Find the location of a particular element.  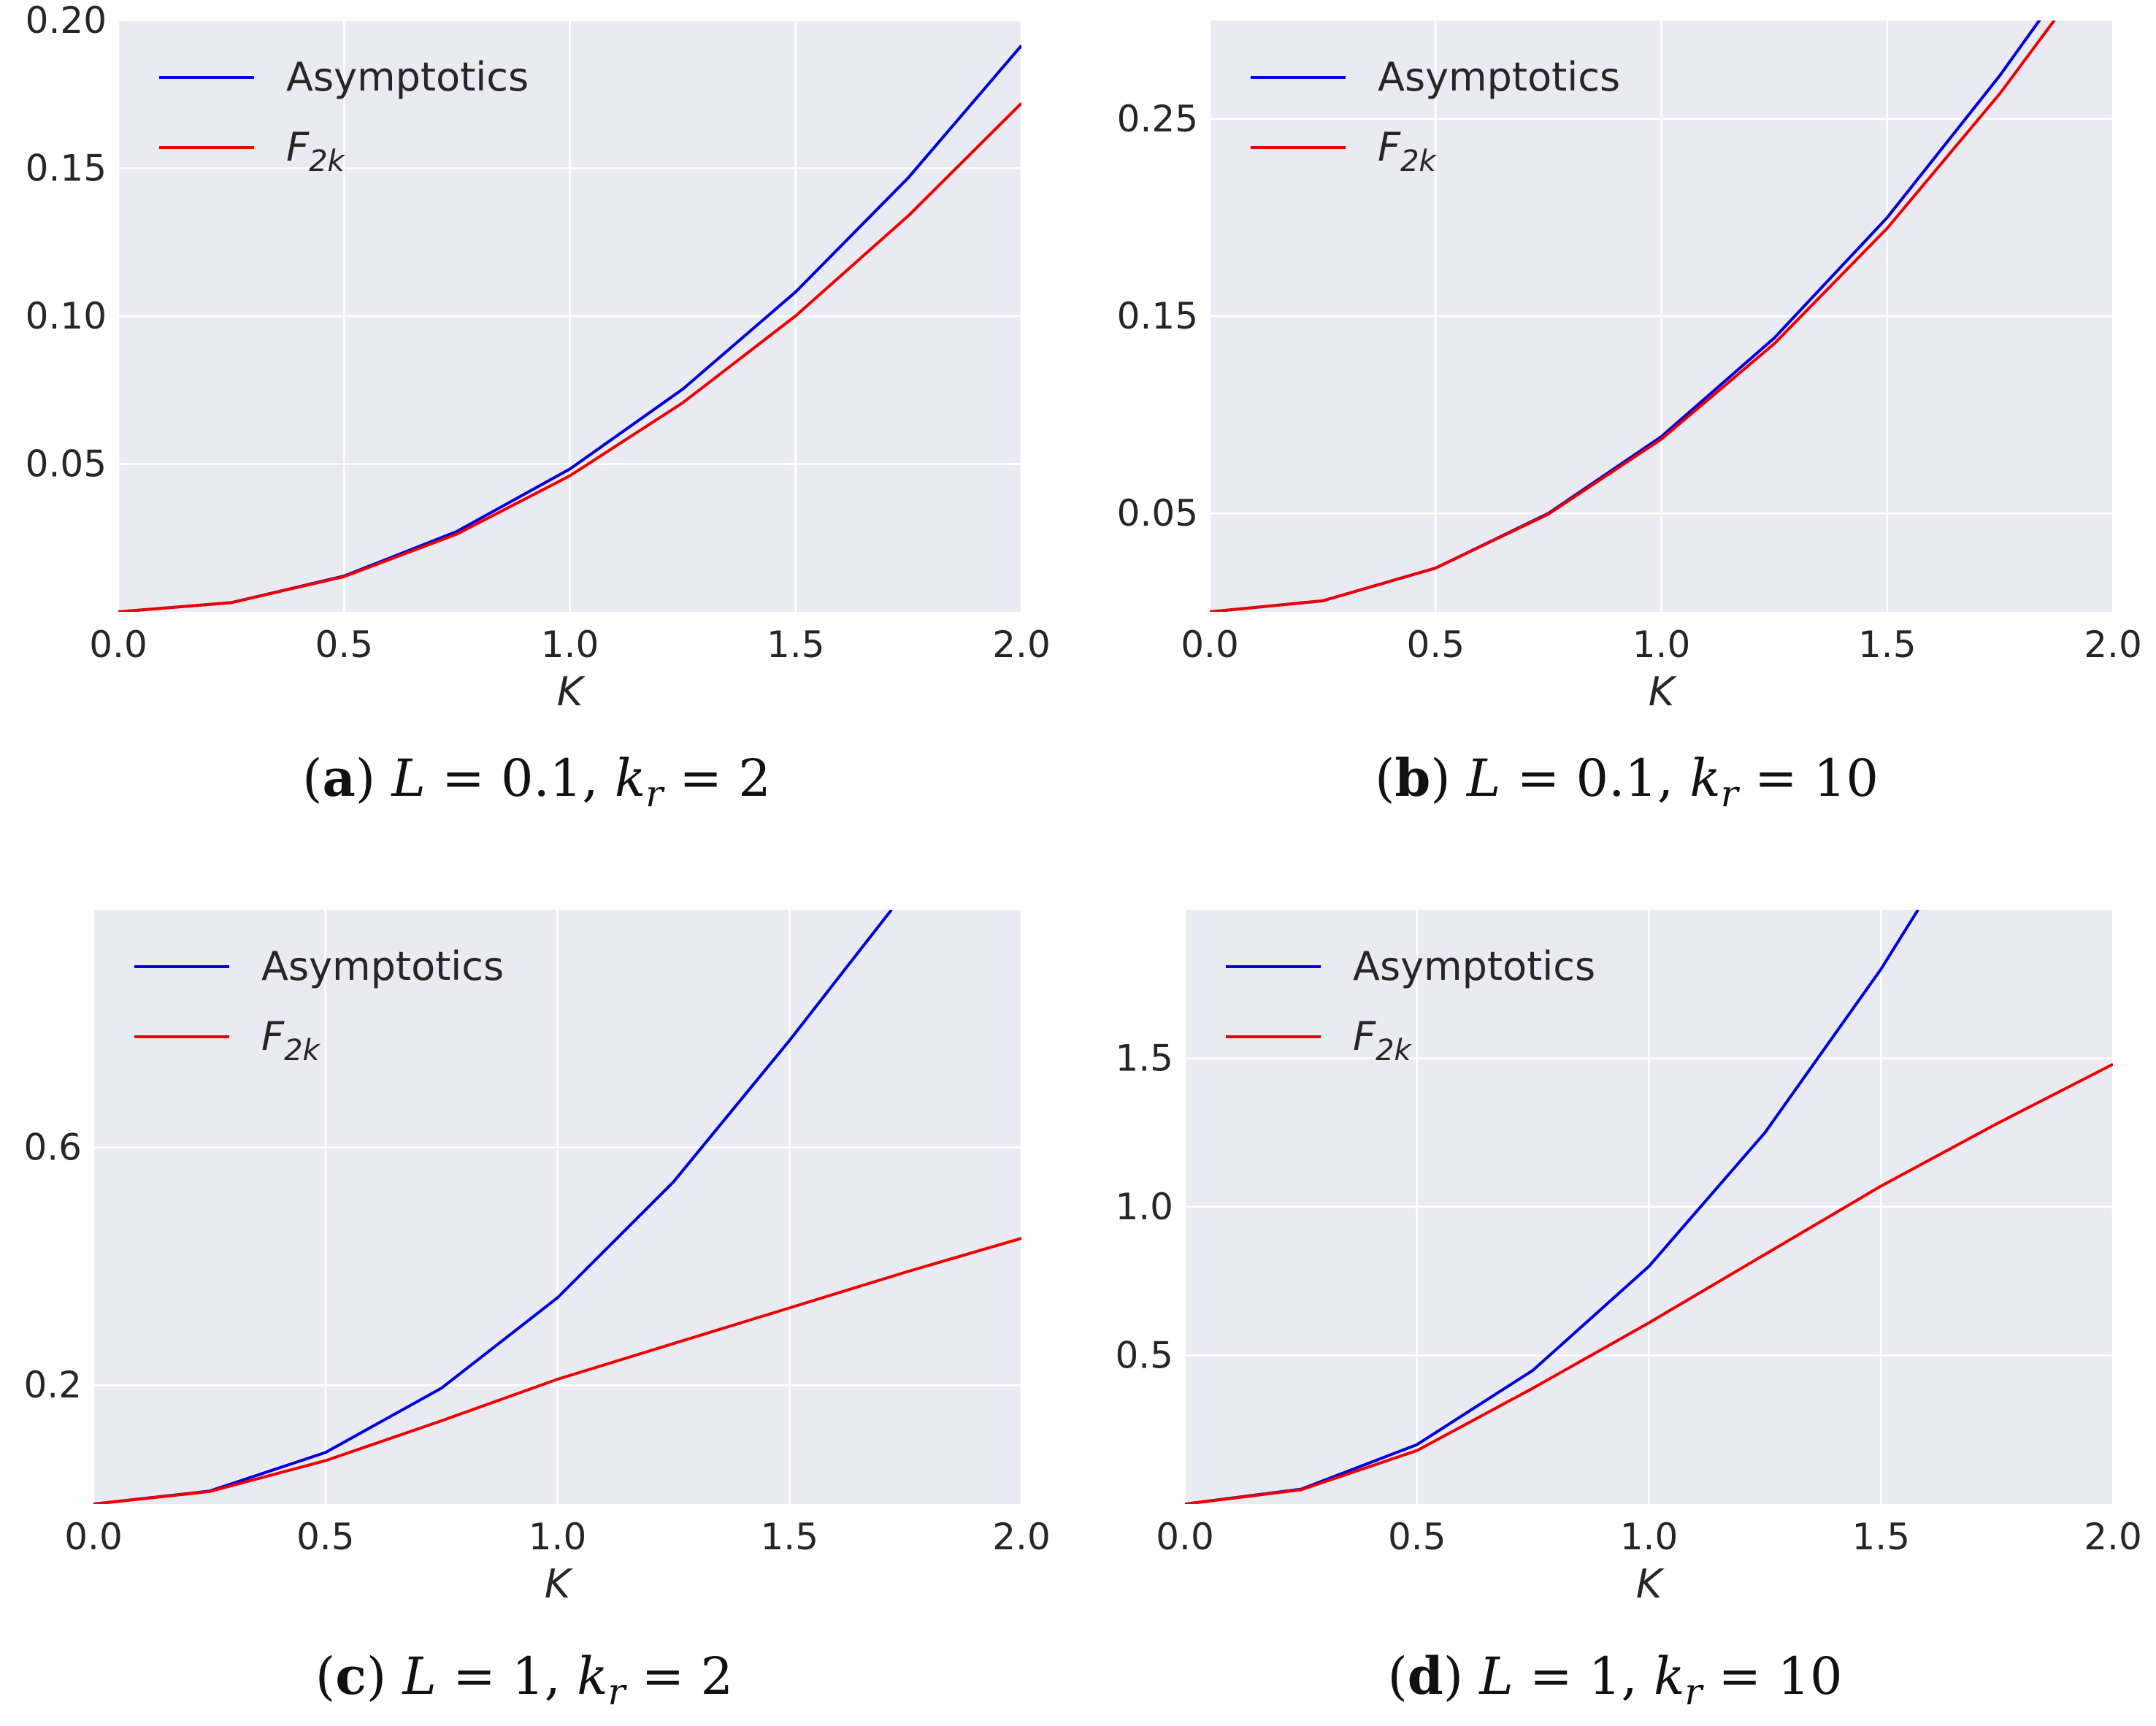

y-tick-label: 0.25 is located at coordinates (1157, 119).